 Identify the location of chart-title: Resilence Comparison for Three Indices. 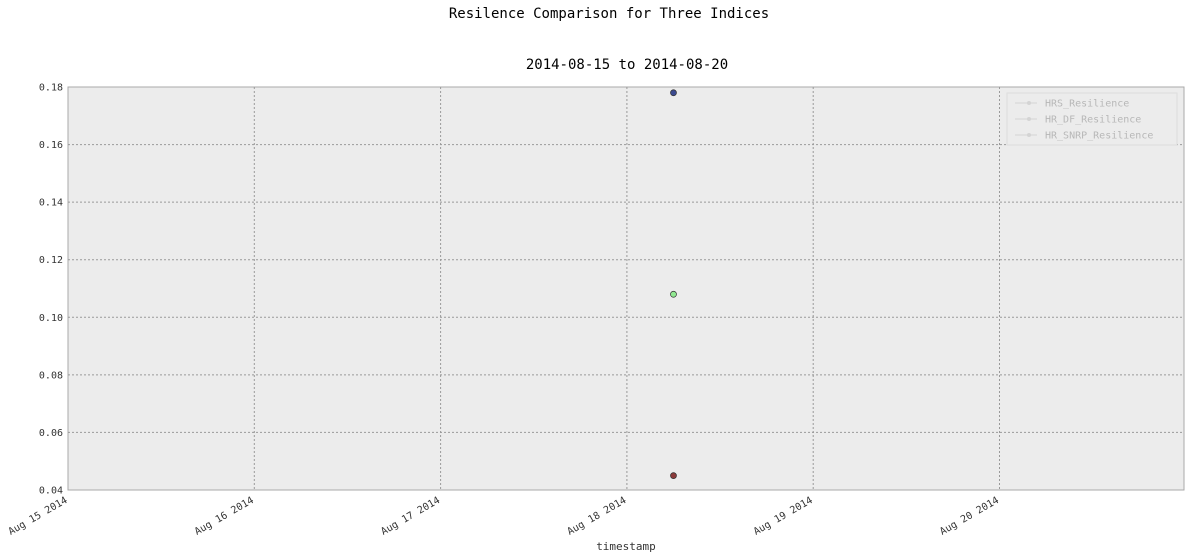
(609, 14).